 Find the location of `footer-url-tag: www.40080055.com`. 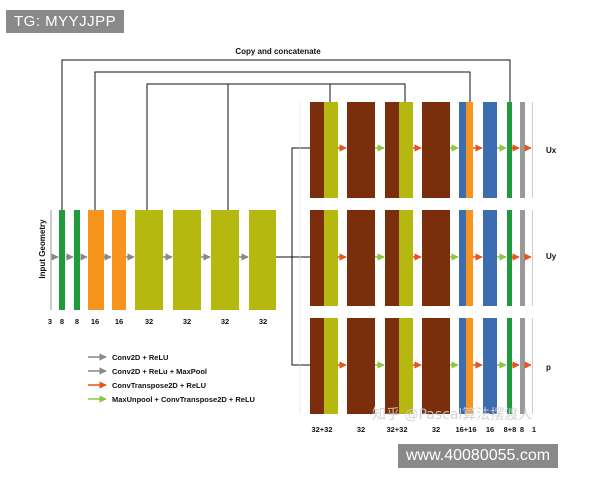

footer-url-tag: www.40080055.com is located at coordinates (478, 456).